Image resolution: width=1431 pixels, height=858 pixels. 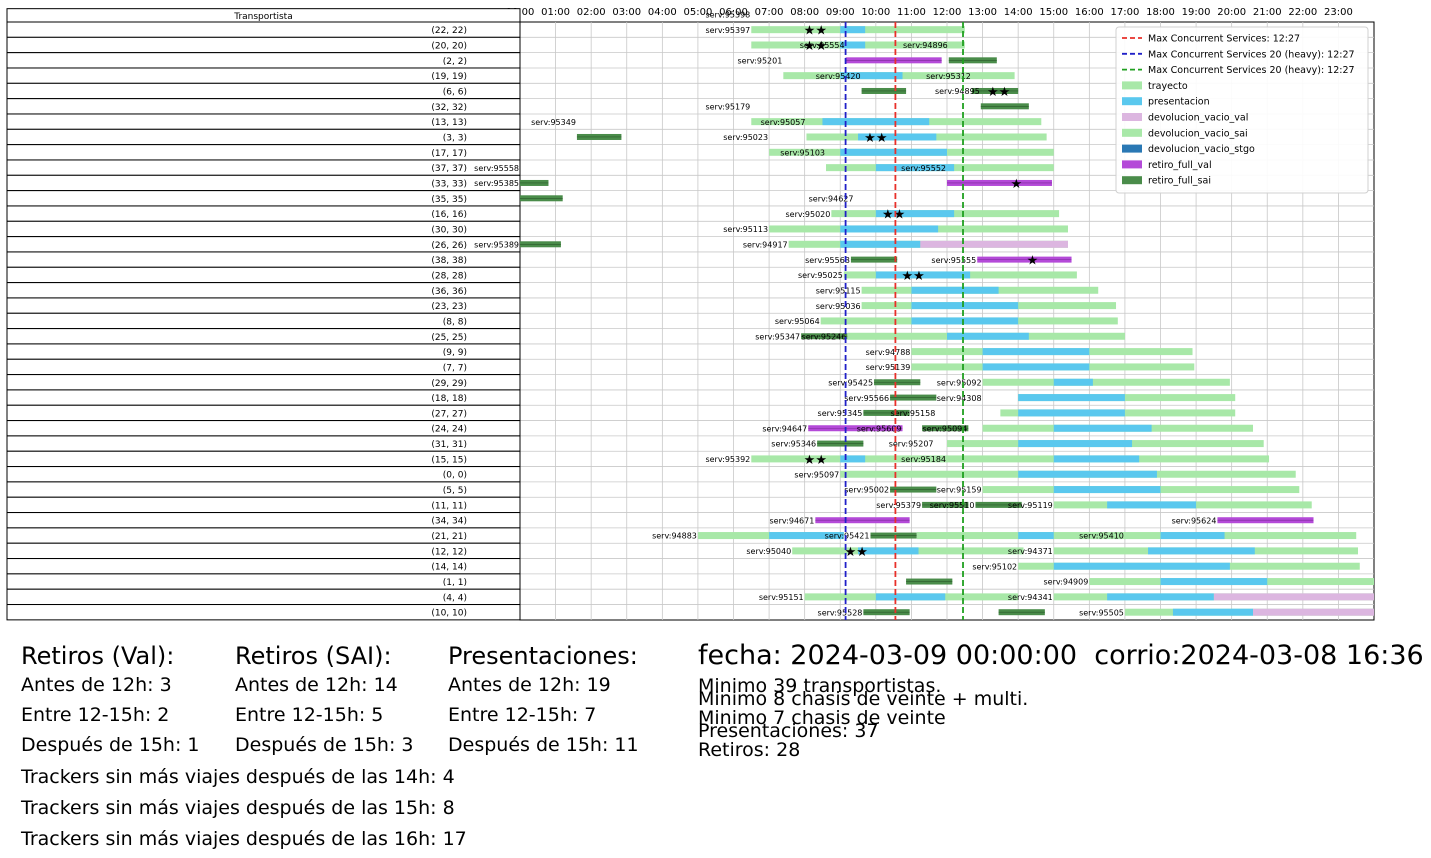 I want to click on service-label: serv:95151, so click(x=781, y=597).